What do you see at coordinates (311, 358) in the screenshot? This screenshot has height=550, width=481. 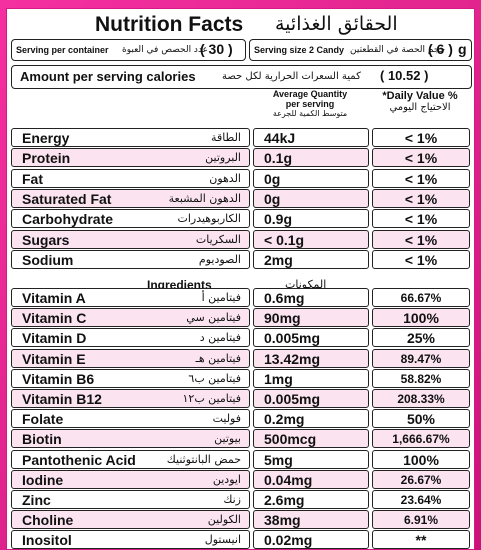 I see `nutrient-value-box: 13.42mg` at bounding box center [311, 358].